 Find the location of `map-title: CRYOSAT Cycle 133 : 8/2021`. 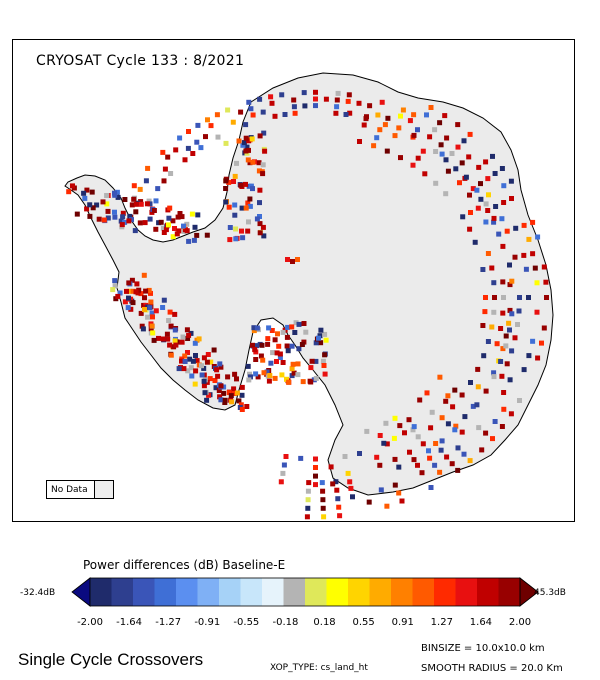

map-title: CRYOSAT Cycle 133 : 8/2021 is located at coordinates (140, 61).